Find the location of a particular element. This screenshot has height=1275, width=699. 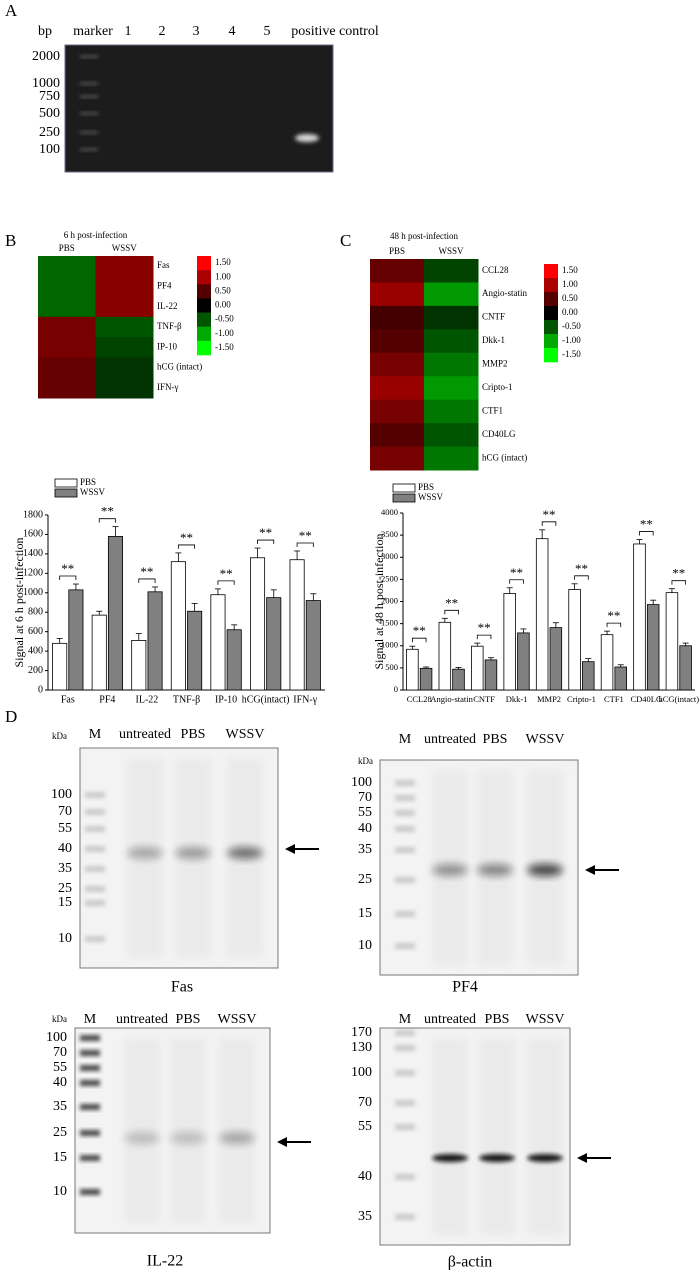

y-tick-label: 2500 is located at coordinates (389, 578).